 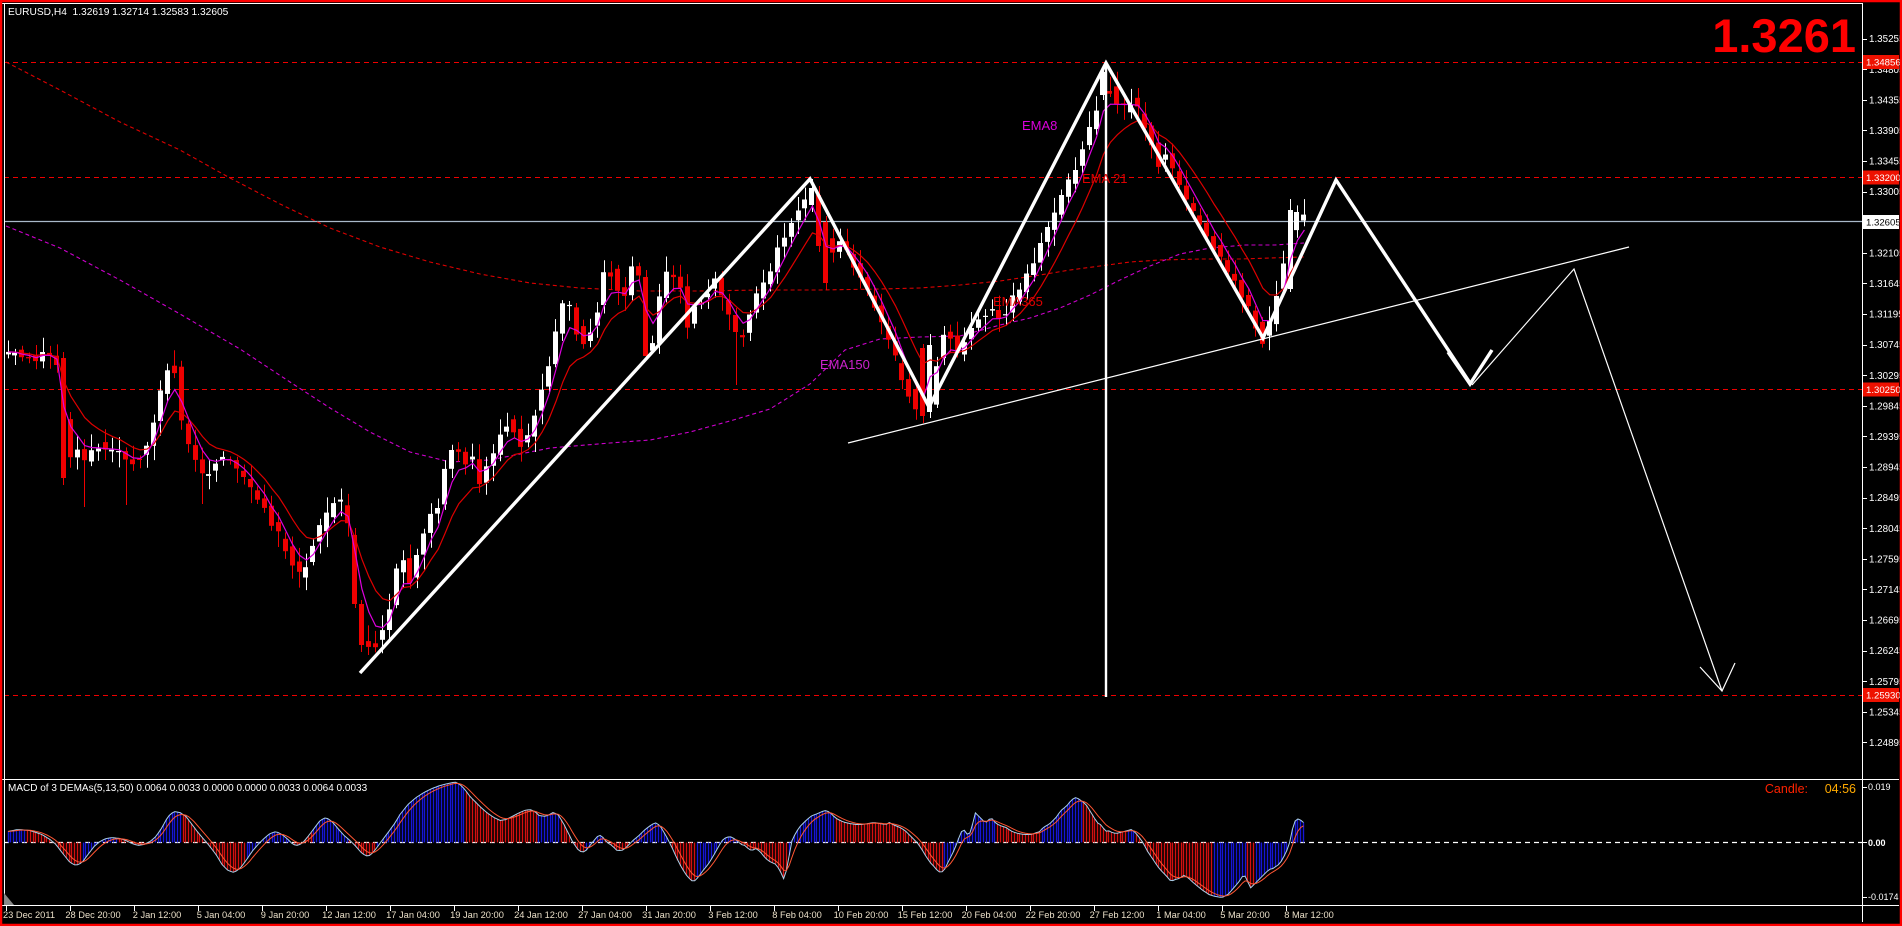 I want to click on svg-text: 1.27595, so click(x=1885, y=559).